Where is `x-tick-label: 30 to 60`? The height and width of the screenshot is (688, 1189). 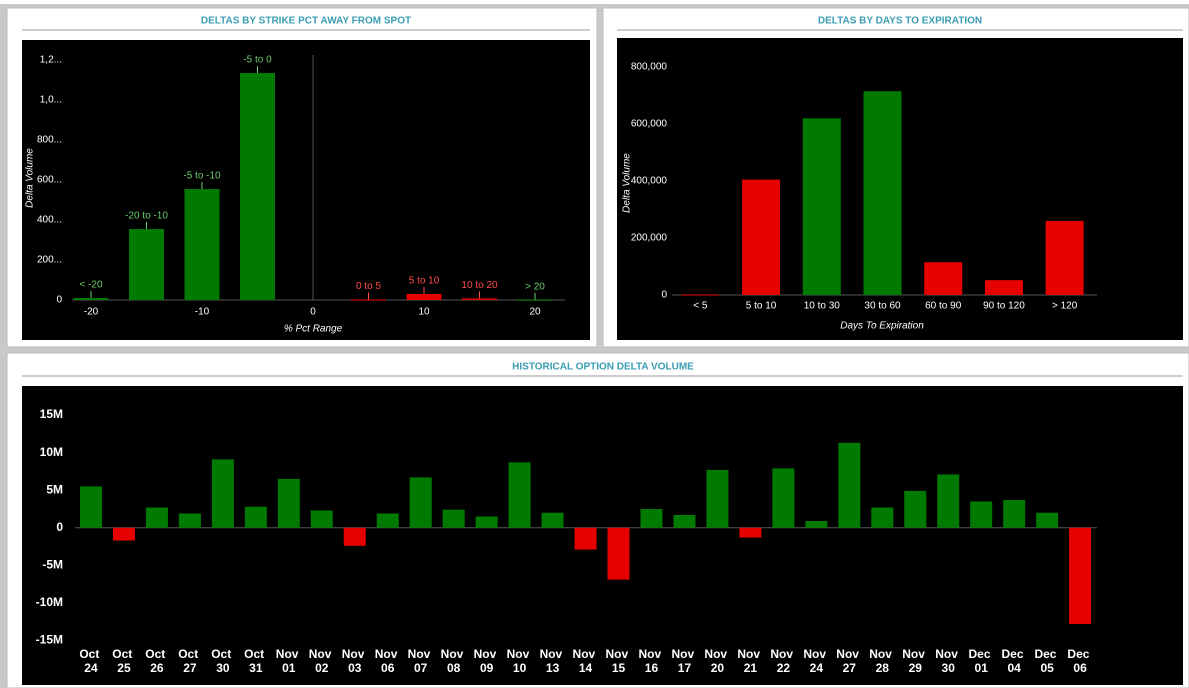
x-tick-label: 30 to 60 is located at coordinates (882, 306).